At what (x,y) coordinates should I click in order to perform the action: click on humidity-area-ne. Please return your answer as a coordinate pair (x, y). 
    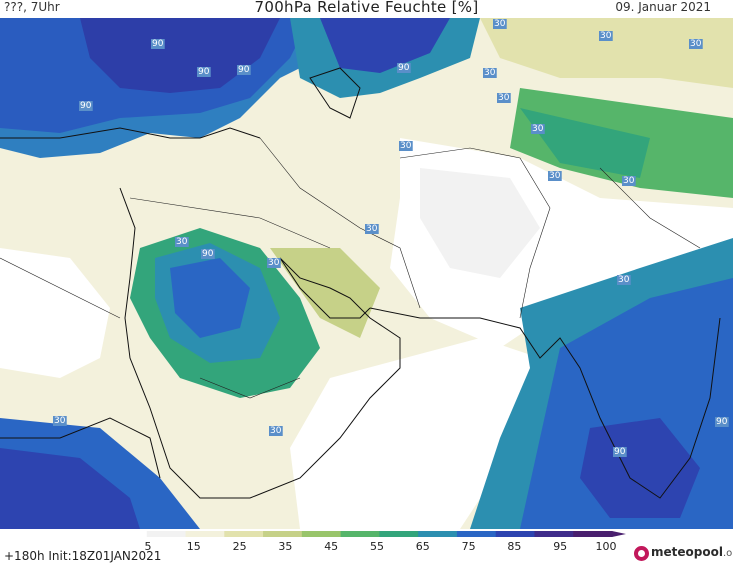
    Looking at the image, I should click on (606, 53).